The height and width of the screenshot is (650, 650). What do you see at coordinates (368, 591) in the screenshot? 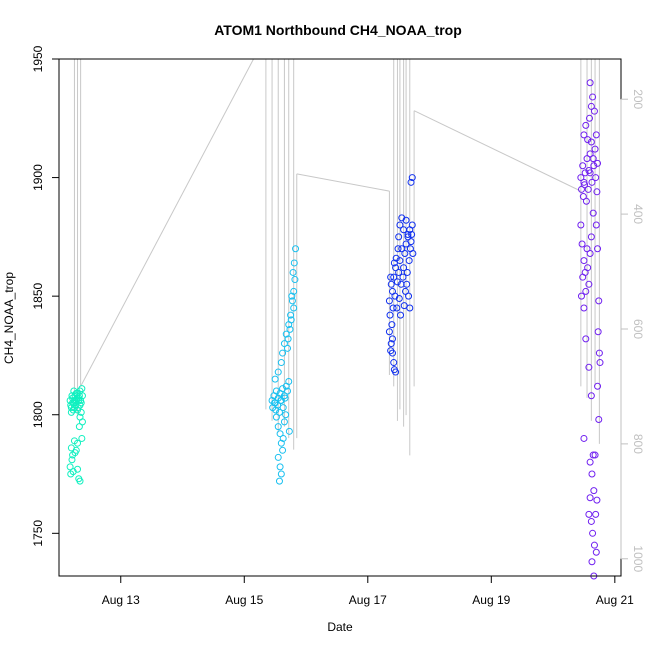
I see `x-axis: Aug 13 Aug 15 Aug 17 Aug 19 Aug 21` at bounding box center [368, 591].